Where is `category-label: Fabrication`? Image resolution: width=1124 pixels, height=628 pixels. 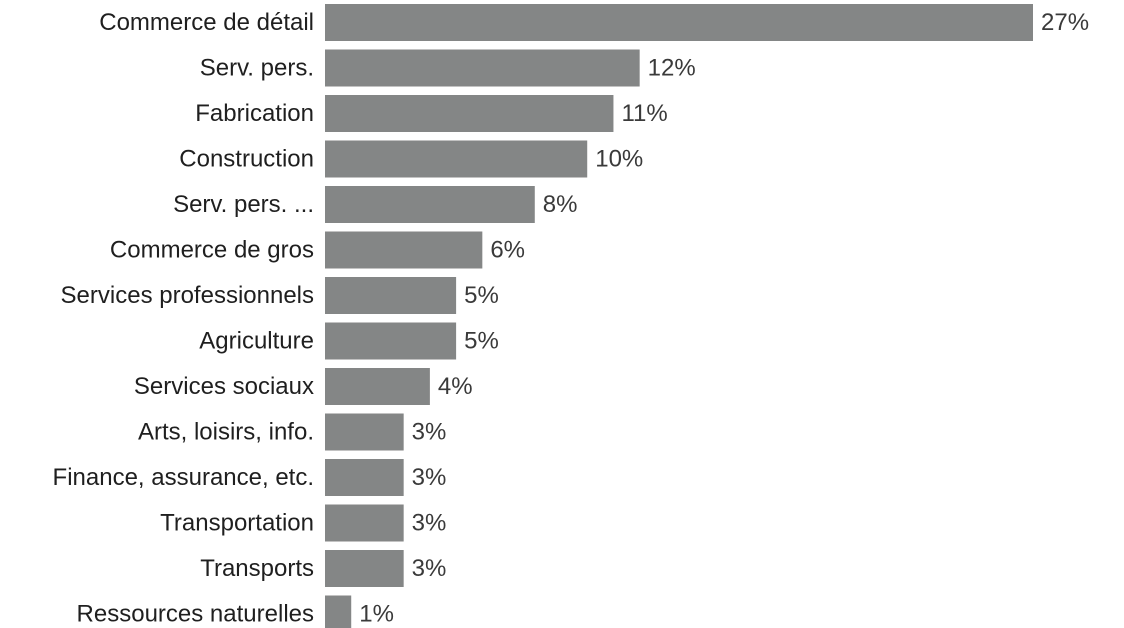 category-label: Fabrication is located at coordinates (254, 113).